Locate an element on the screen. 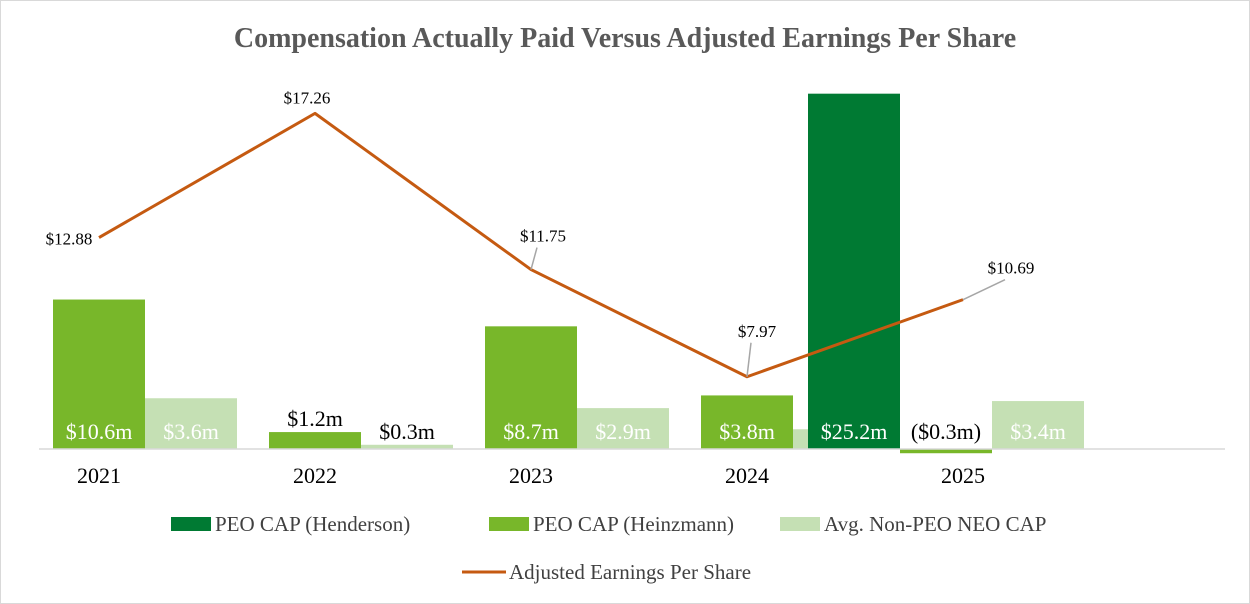 Image resolution: width=1250 pixels, height=604 pixels. bar-avg-non-peo-neo-cap-2021 is located at coordinates (191, 423).